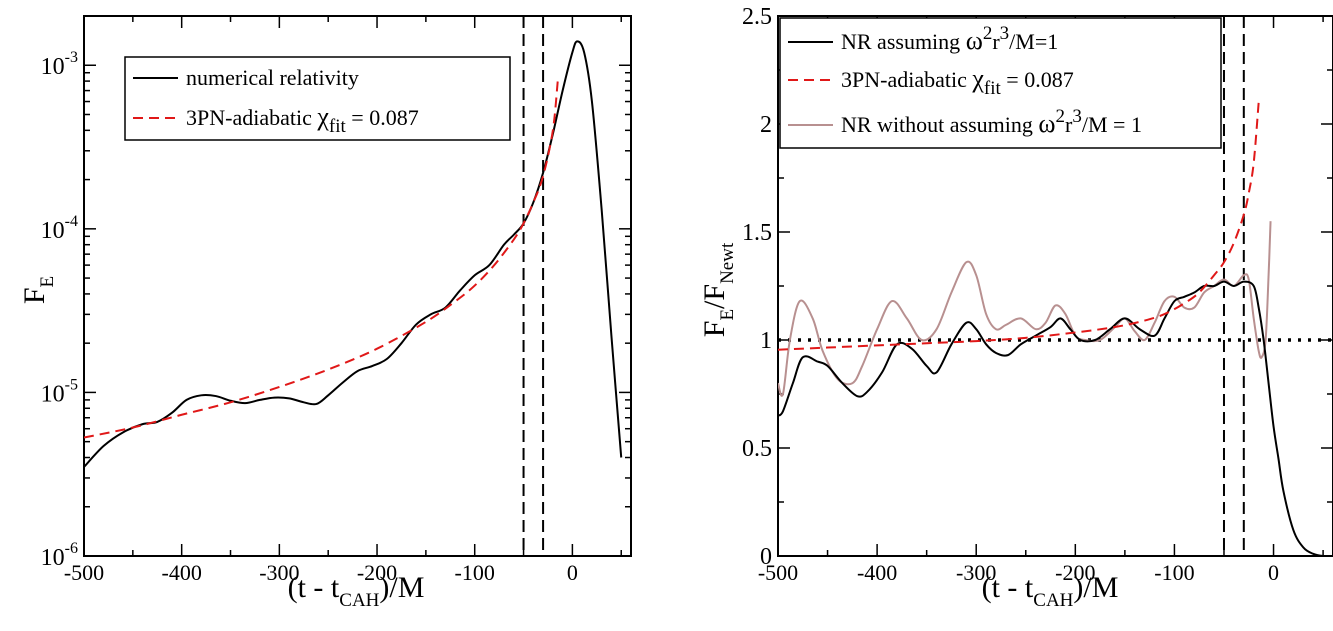 This screenshot has width=1333, height=631. Describe the element at coordinates (766, 341) in the screenshot. I see `y-tick-label: 1` at that location.